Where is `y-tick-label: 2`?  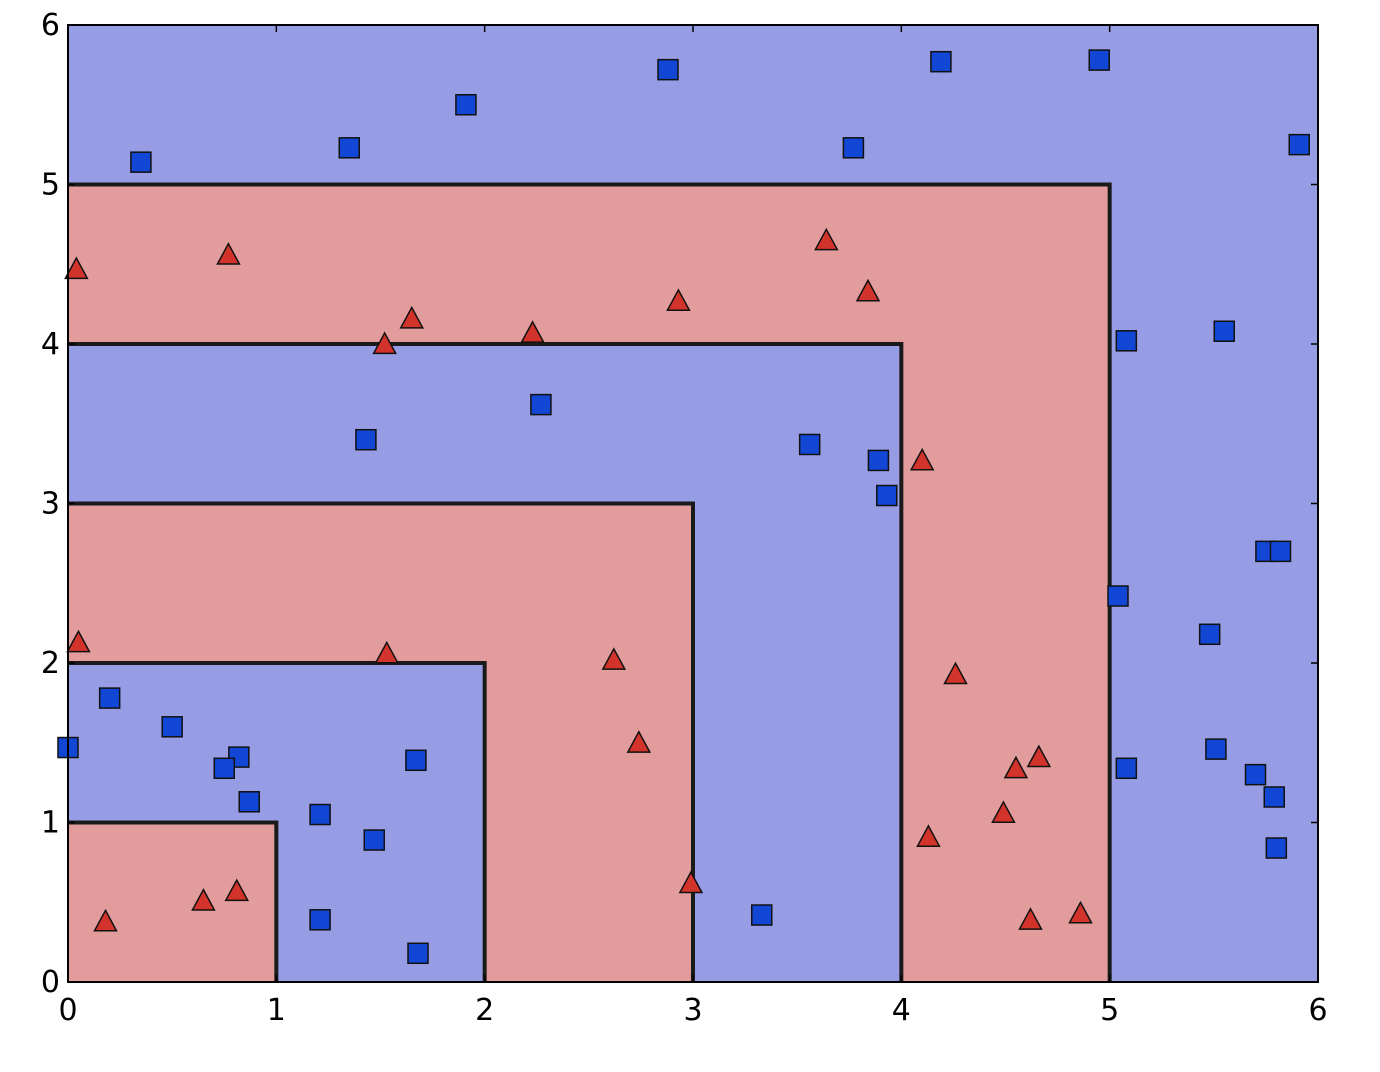 y-tick-label: 2 is located at coordinates (50, 663).